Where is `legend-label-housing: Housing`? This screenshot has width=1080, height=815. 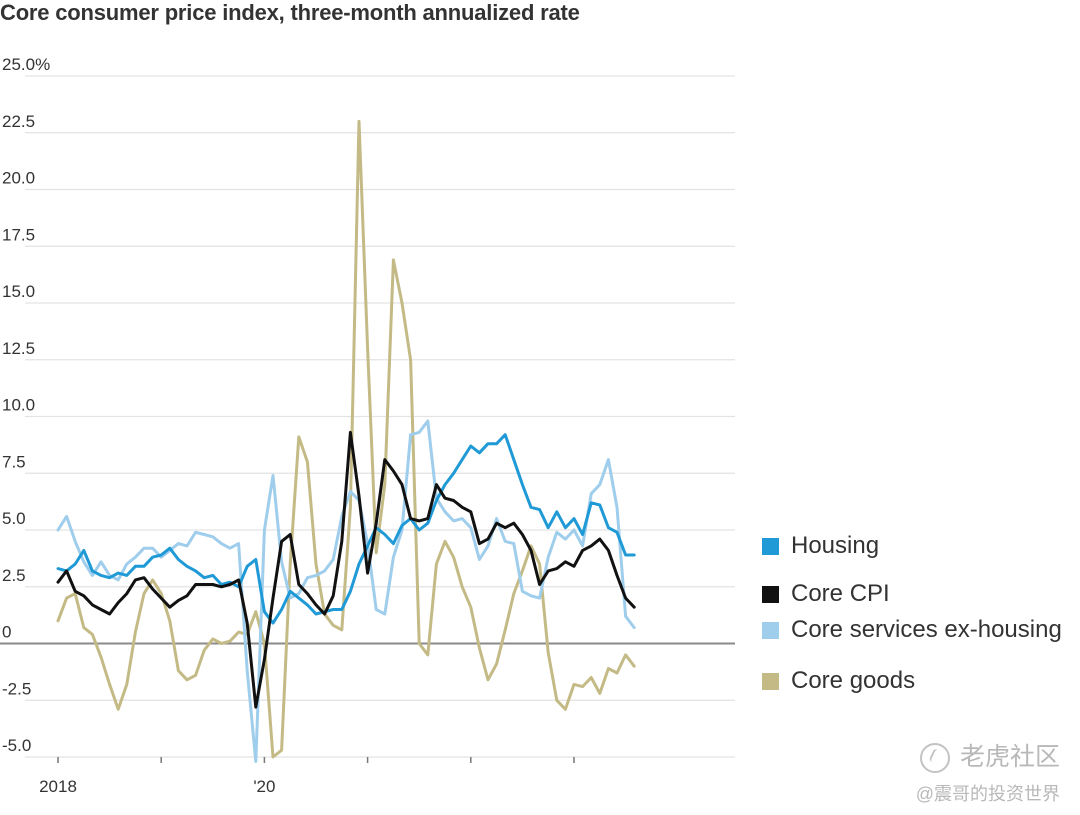 legend-label-housing: Housing is located at coordinates (835, 545).